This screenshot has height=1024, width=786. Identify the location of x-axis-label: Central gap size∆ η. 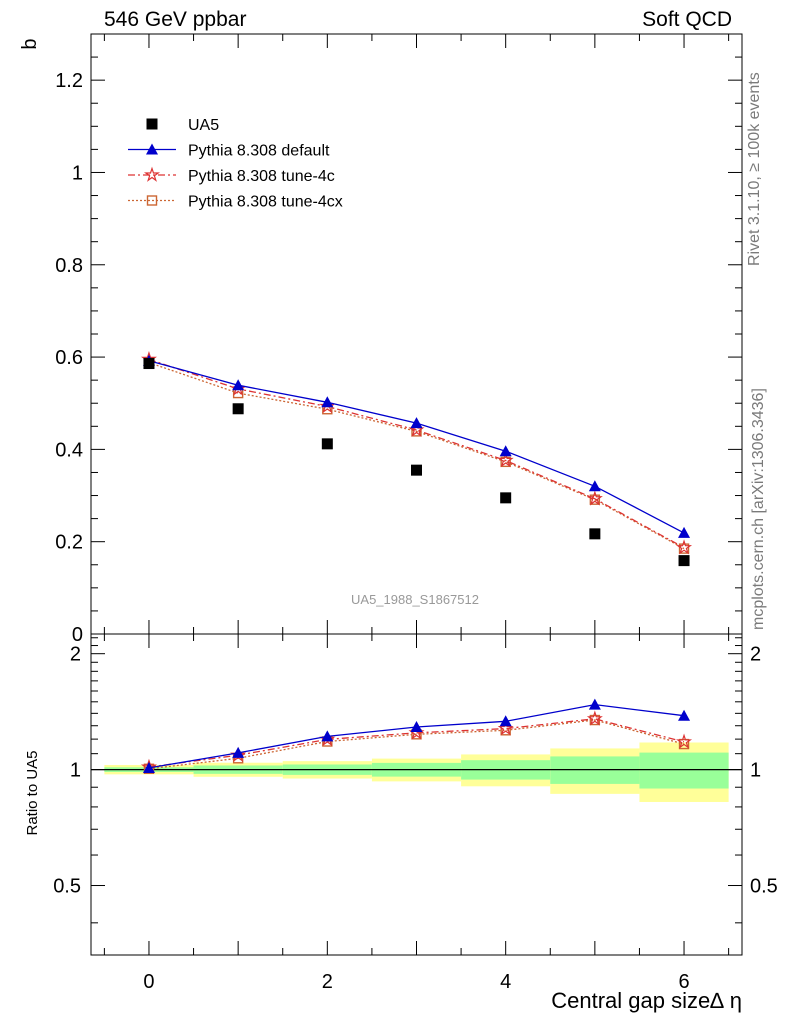
(646, 1000).